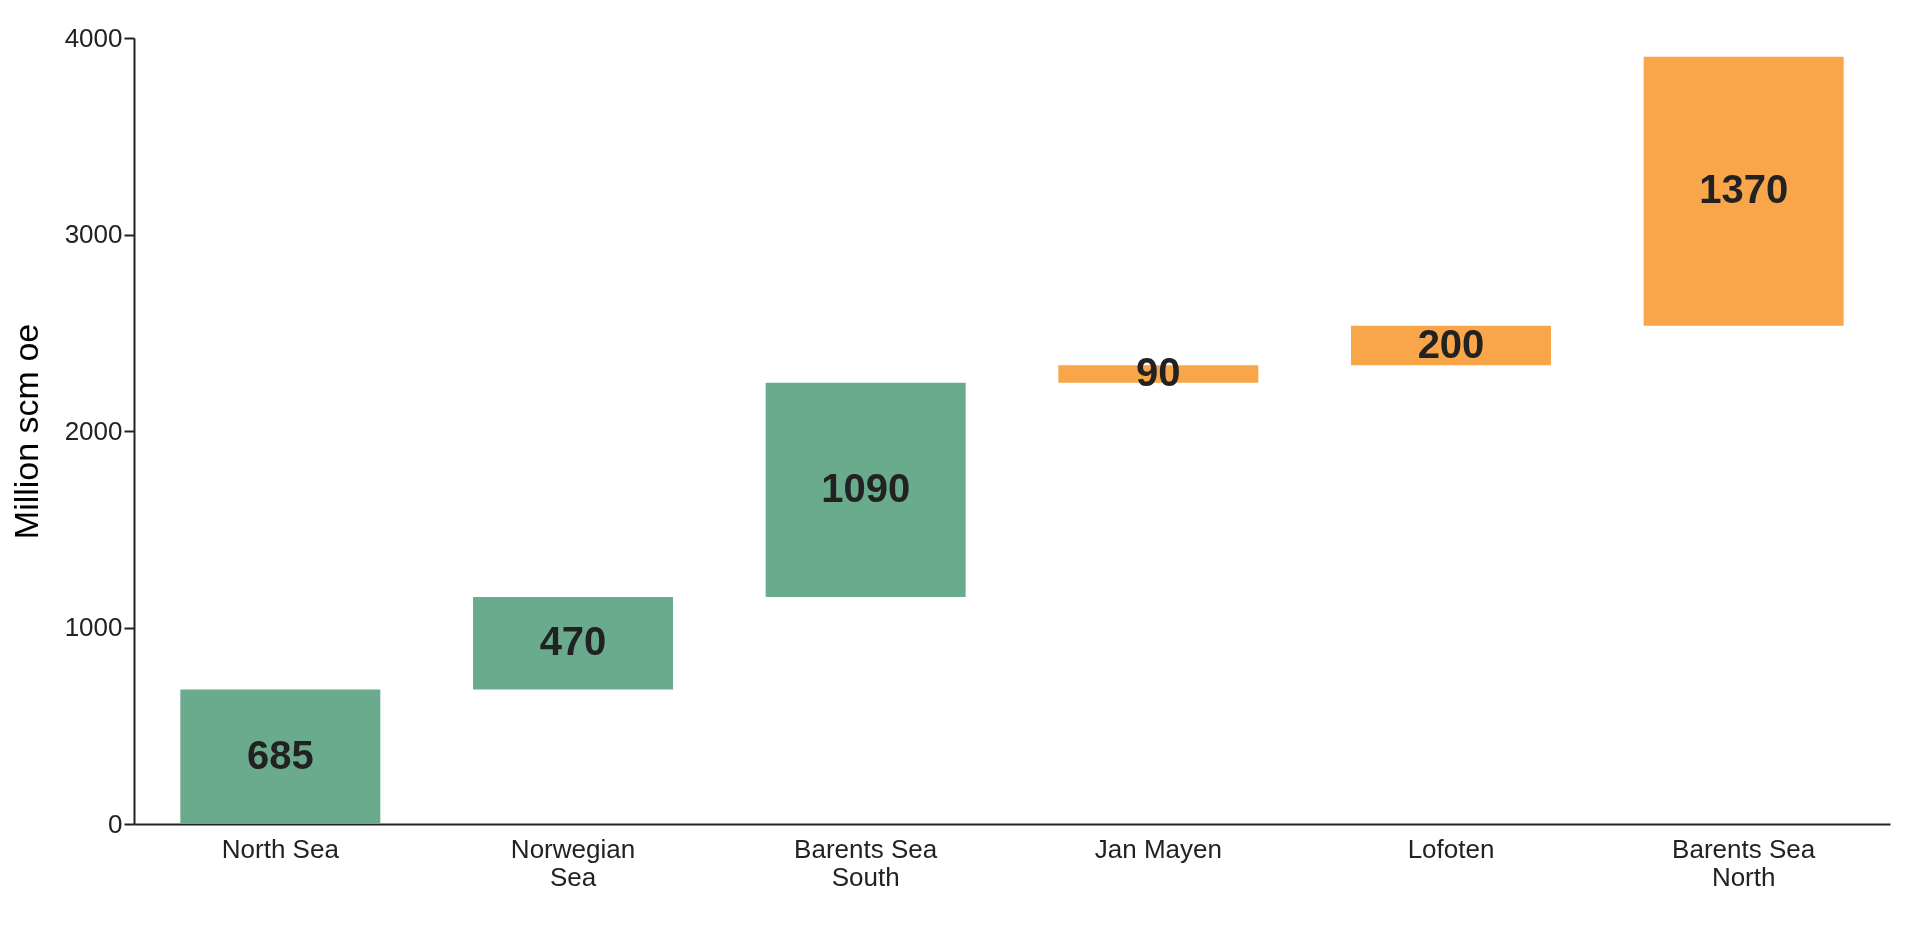 Image resolution: width=1920 pixels, height=925 pixels. What do you see at coordinates (1158, 848) in the screenshot?
I see `x-tick-label: Jan Mayen` at bounding box center [1158, 848].